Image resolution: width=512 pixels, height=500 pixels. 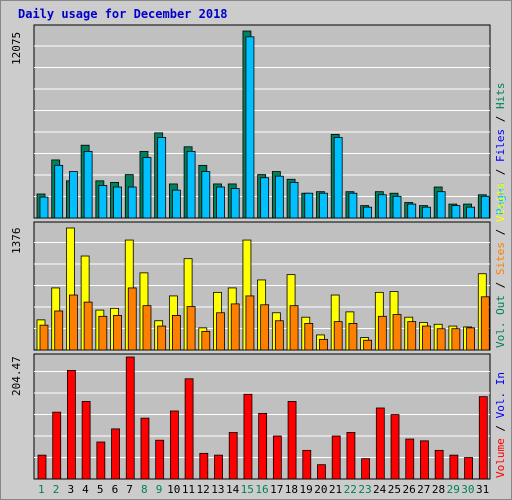 What do you see at coordinates (144, 489) in the screenshot?
I see `x-tick-label: 8` at bounding box center [144, 489].